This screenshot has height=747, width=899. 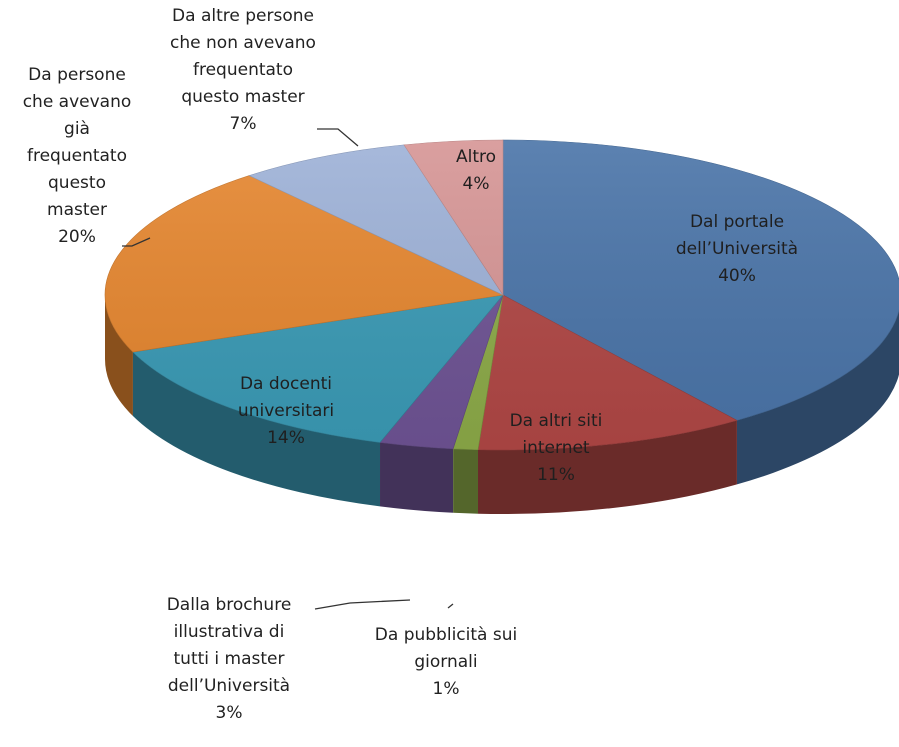 I want to click on slice-label-line-3-3: dell’Università, so click(x=229, y=686).